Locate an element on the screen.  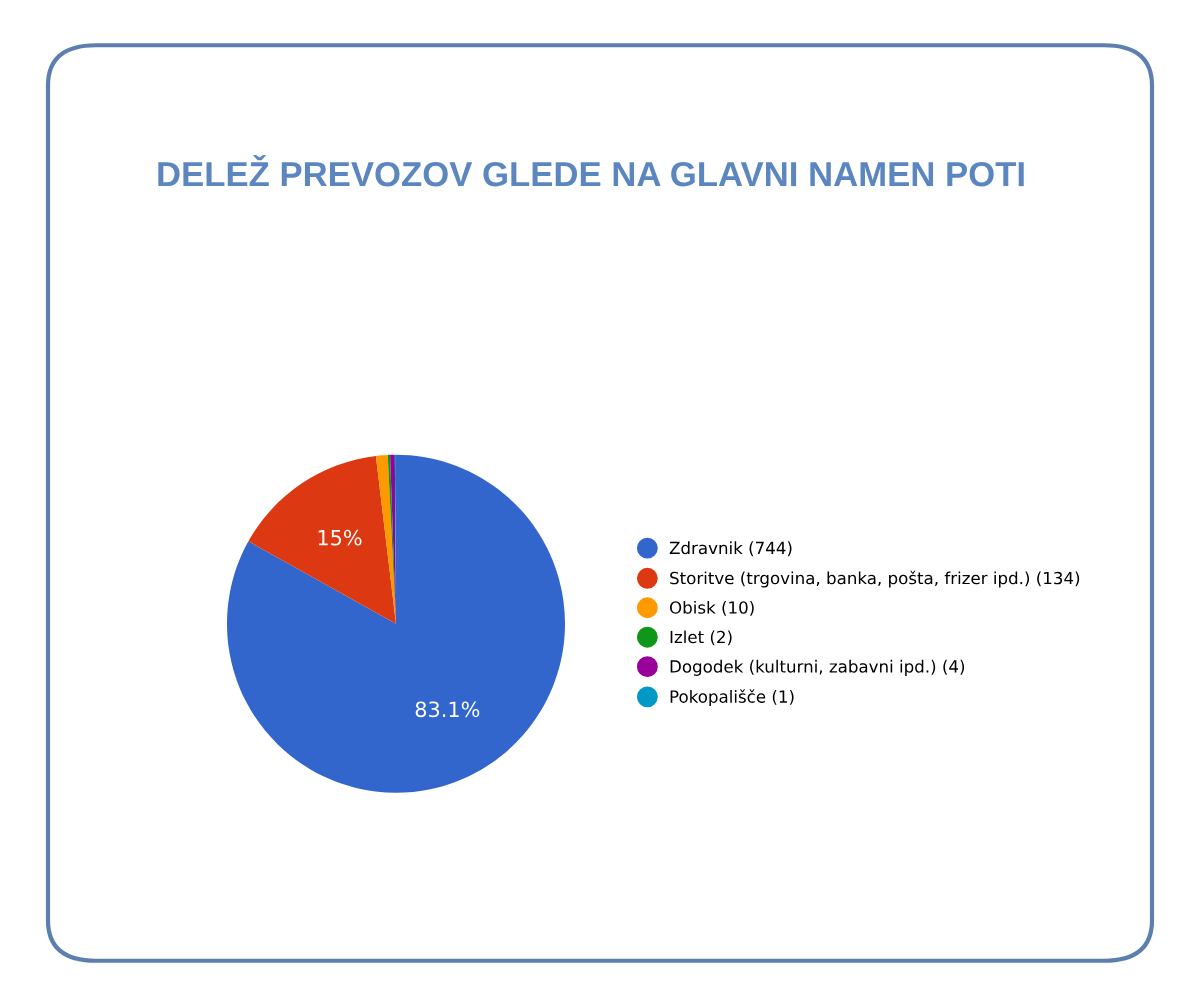
legend-label: Zdravnik (744) is located at coordinates (730, 549).